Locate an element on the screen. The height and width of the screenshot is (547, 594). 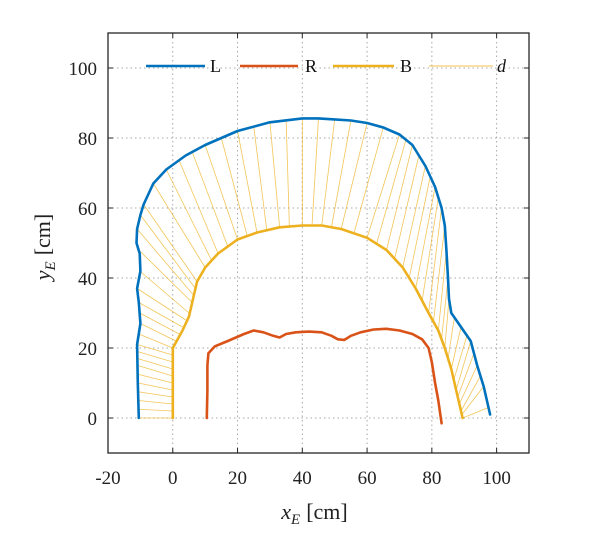
x-axis-label-unit: [cm] is located at coordinates (327, 511).